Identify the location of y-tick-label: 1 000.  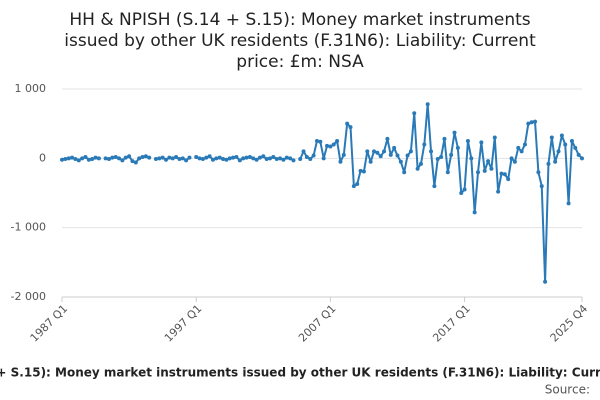
(31, 88).